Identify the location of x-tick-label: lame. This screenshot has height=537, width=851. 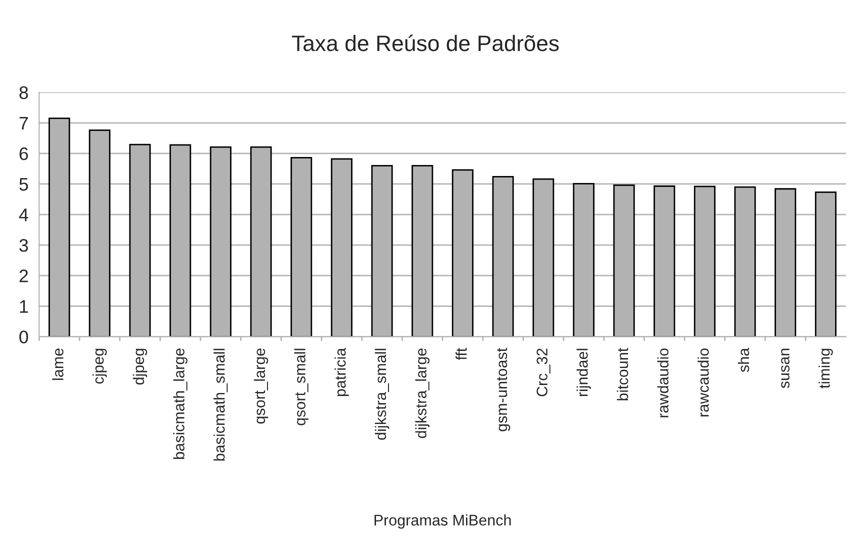
(58, 364).